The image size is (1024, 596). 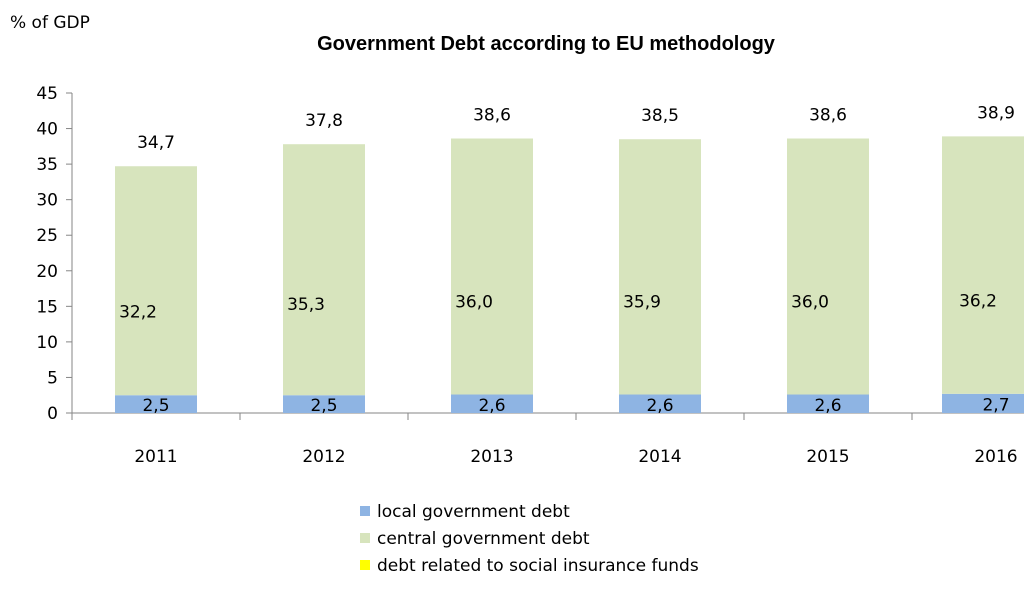 What do you see at coordinates (47, 165) in the screenshot?
I see `y-tick-label: 35` at bounding box center [47, 165].